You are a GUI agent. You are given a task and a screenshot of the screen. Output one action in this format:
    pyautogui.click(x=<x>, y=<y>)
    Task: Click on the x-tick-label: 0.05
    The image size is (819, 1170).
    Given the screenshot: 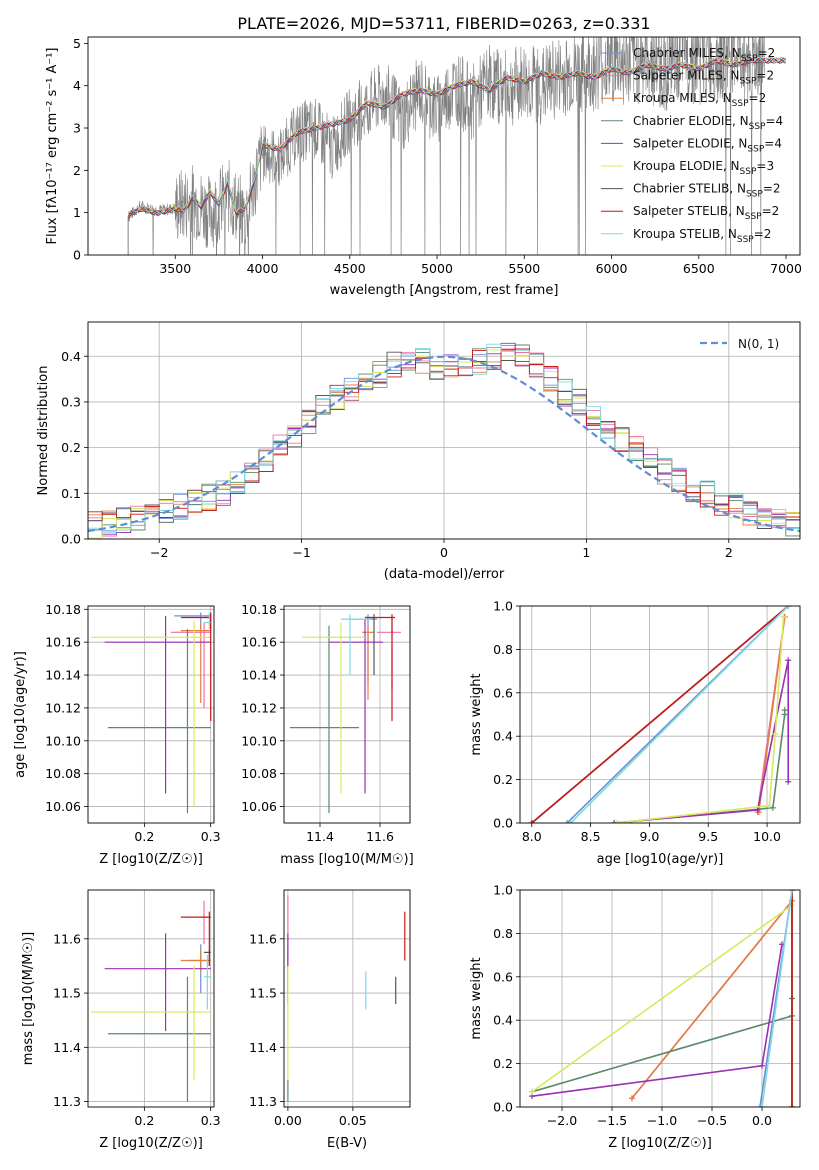 What is the action you would take?
    pyautogui.click(x=353, y=1120)
    